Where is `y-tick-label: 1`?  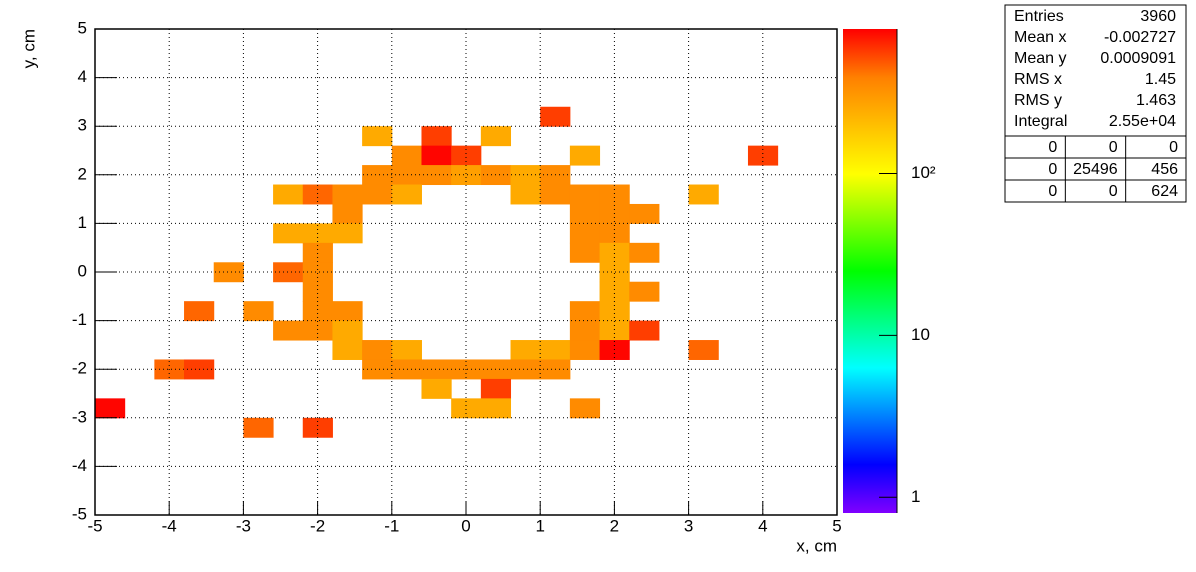 y-tick-label: 1 is located at coordinates (82, 222).